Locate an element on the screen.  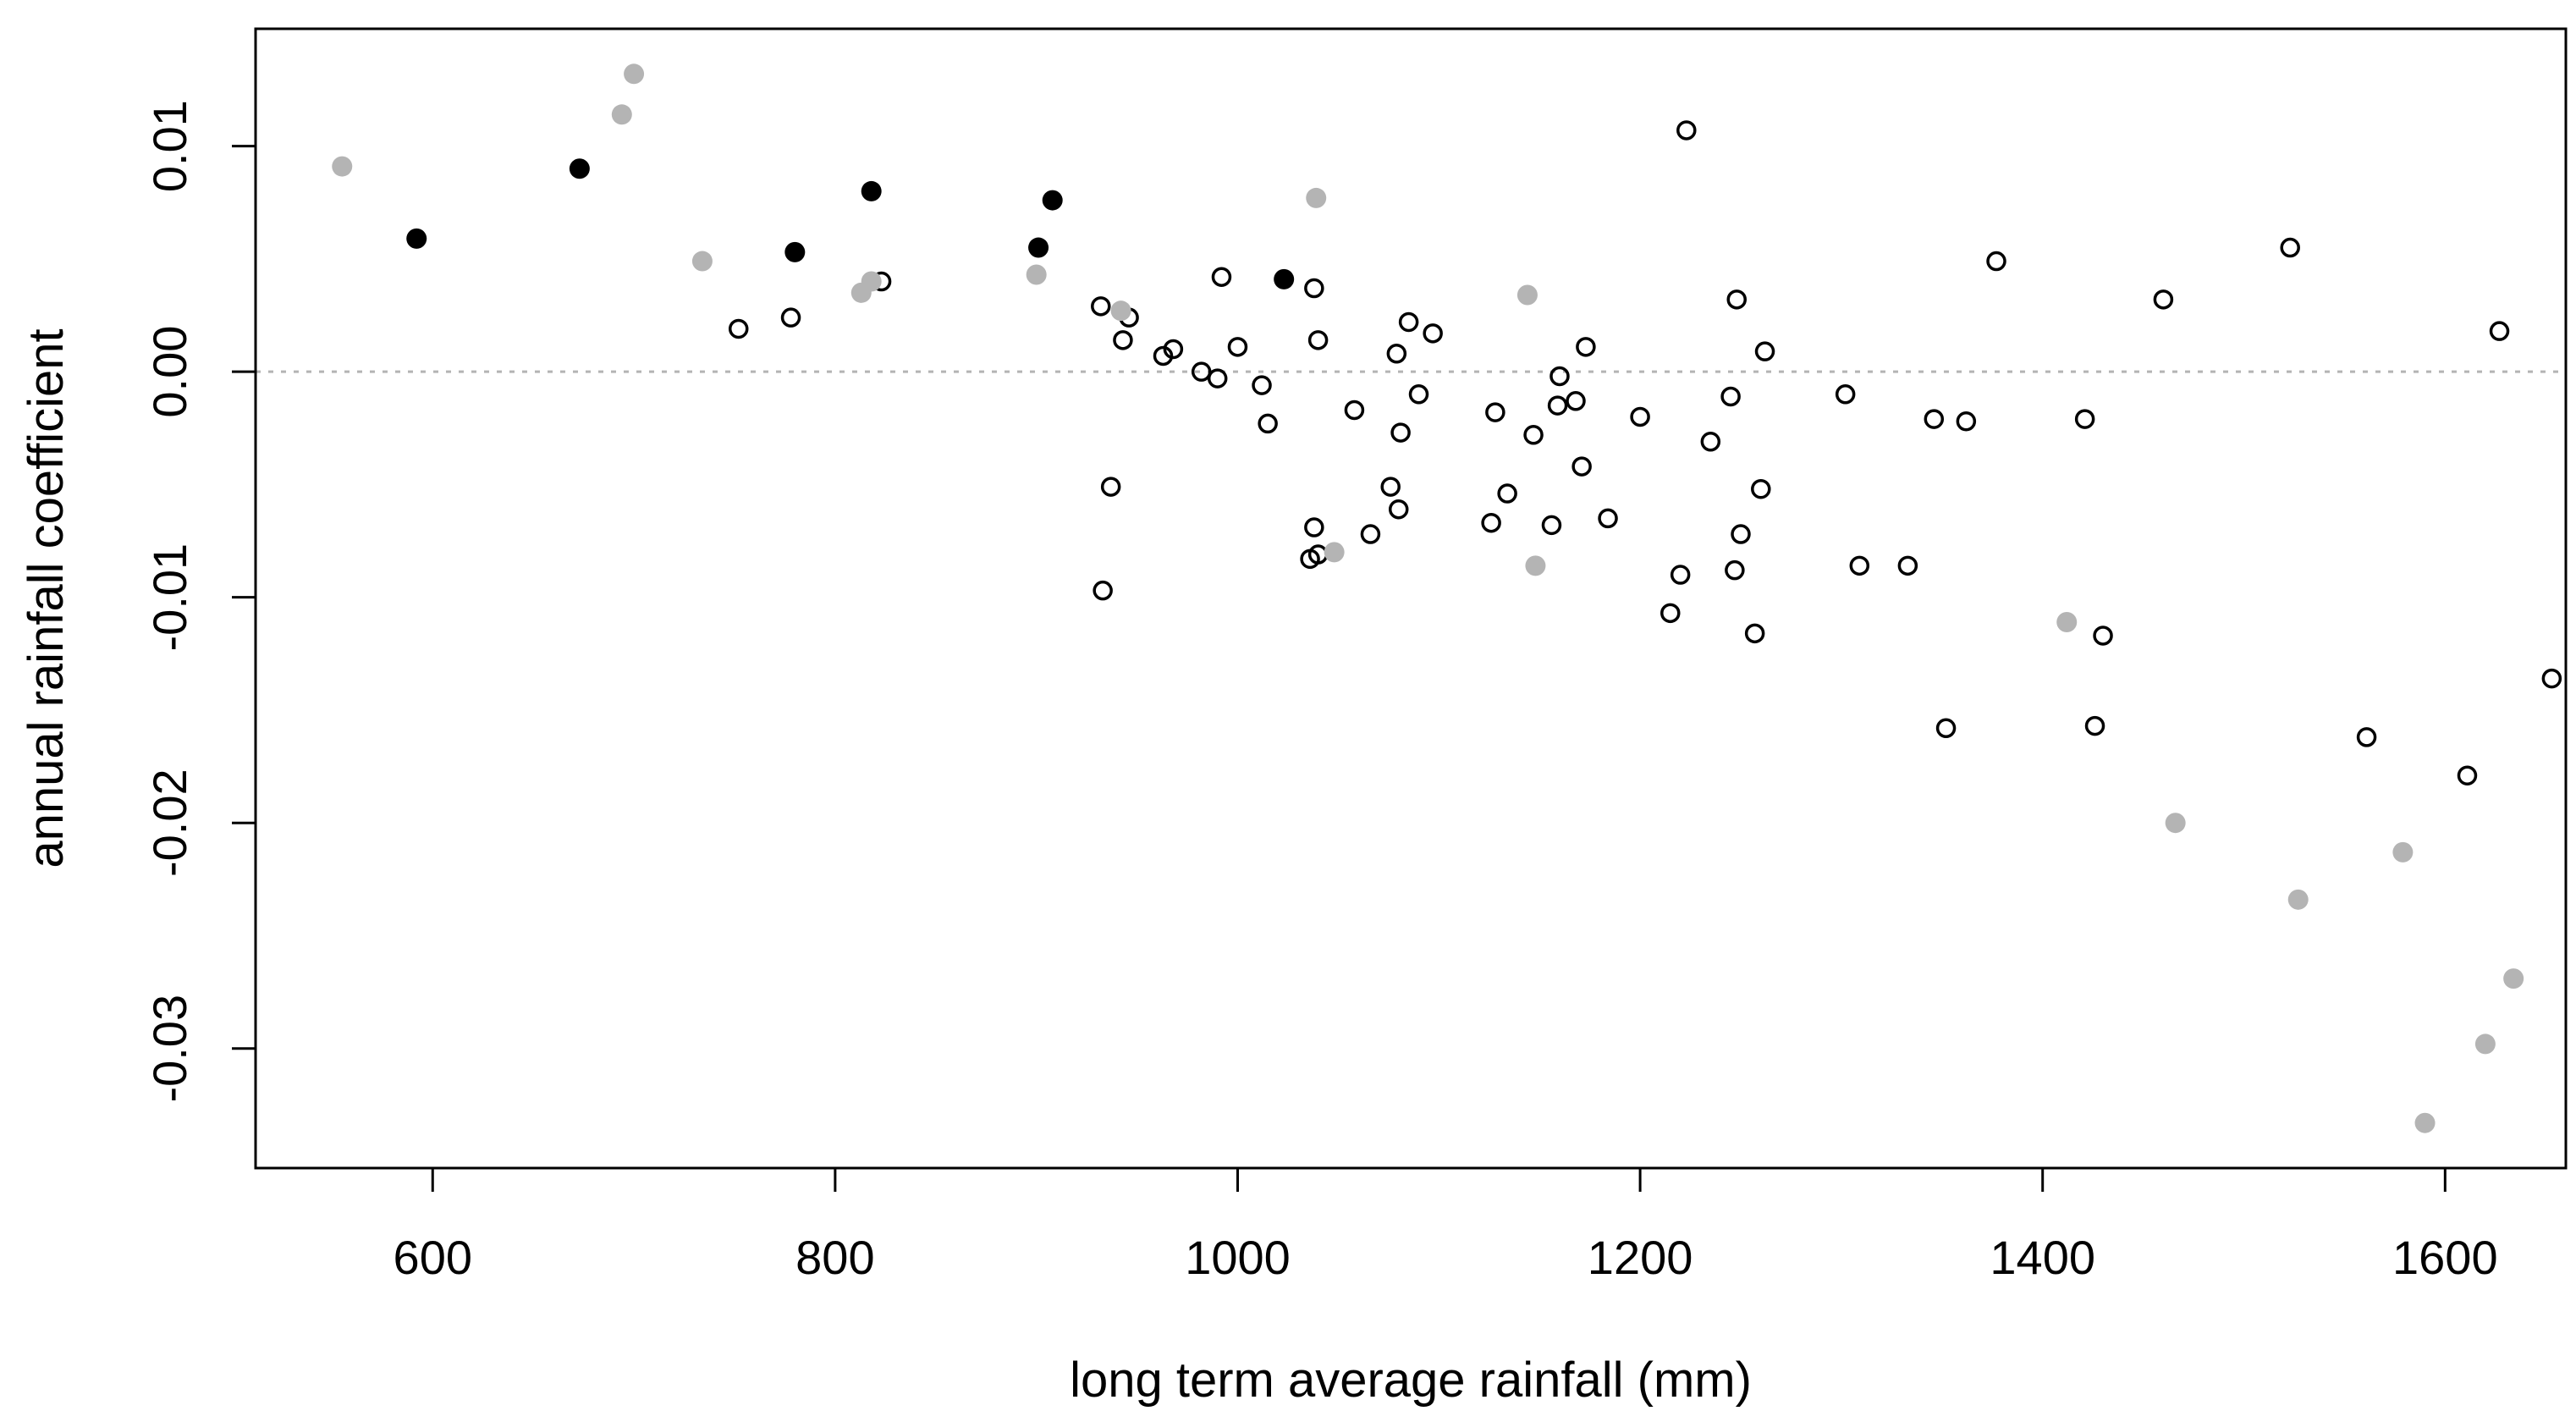
y-axis: 0.01 0.00 -0.01 -0.02 -0.03 is located at coordinates (199, 601).